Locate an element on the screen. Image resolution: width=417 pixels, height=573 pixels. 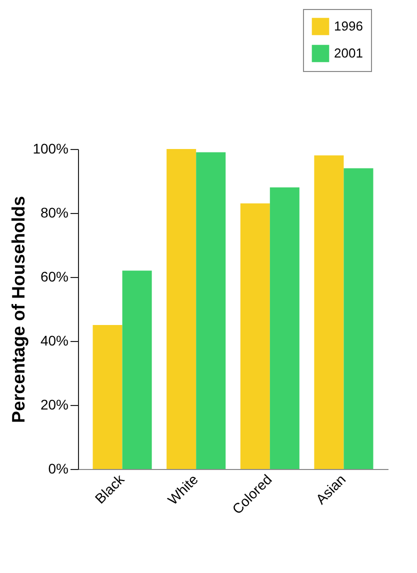
y-tick-label: 100% is located at coordinates (50, 148).